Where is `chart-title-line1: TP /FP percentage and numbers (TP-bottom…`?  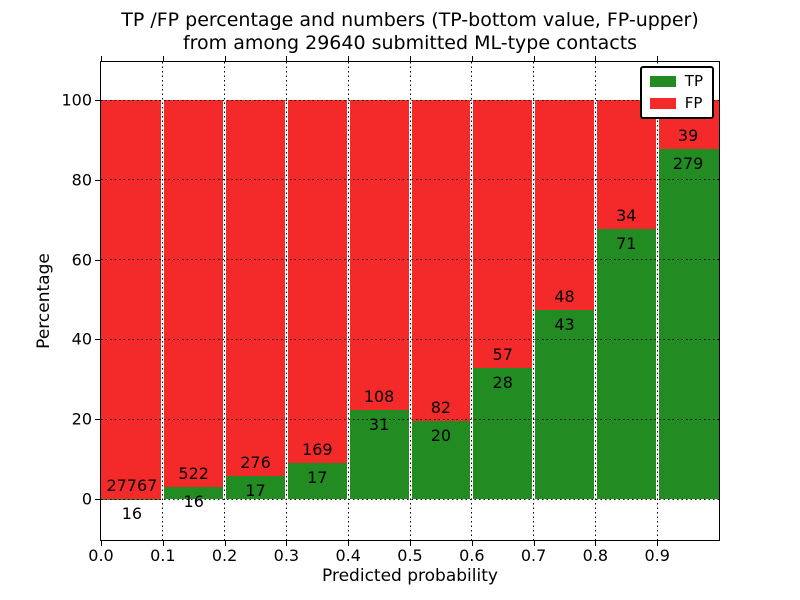
chart-title-line1: TP /FP percentage and numbers (TP-bottom… is located at coordinates (410, 20).